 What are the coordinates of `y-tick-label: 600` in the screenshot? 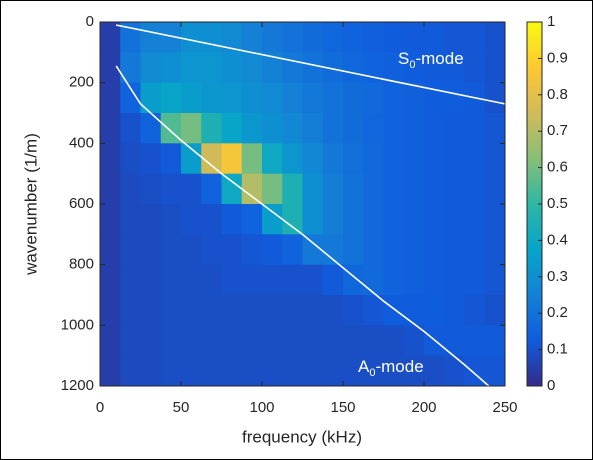 It's located at (81, 203).